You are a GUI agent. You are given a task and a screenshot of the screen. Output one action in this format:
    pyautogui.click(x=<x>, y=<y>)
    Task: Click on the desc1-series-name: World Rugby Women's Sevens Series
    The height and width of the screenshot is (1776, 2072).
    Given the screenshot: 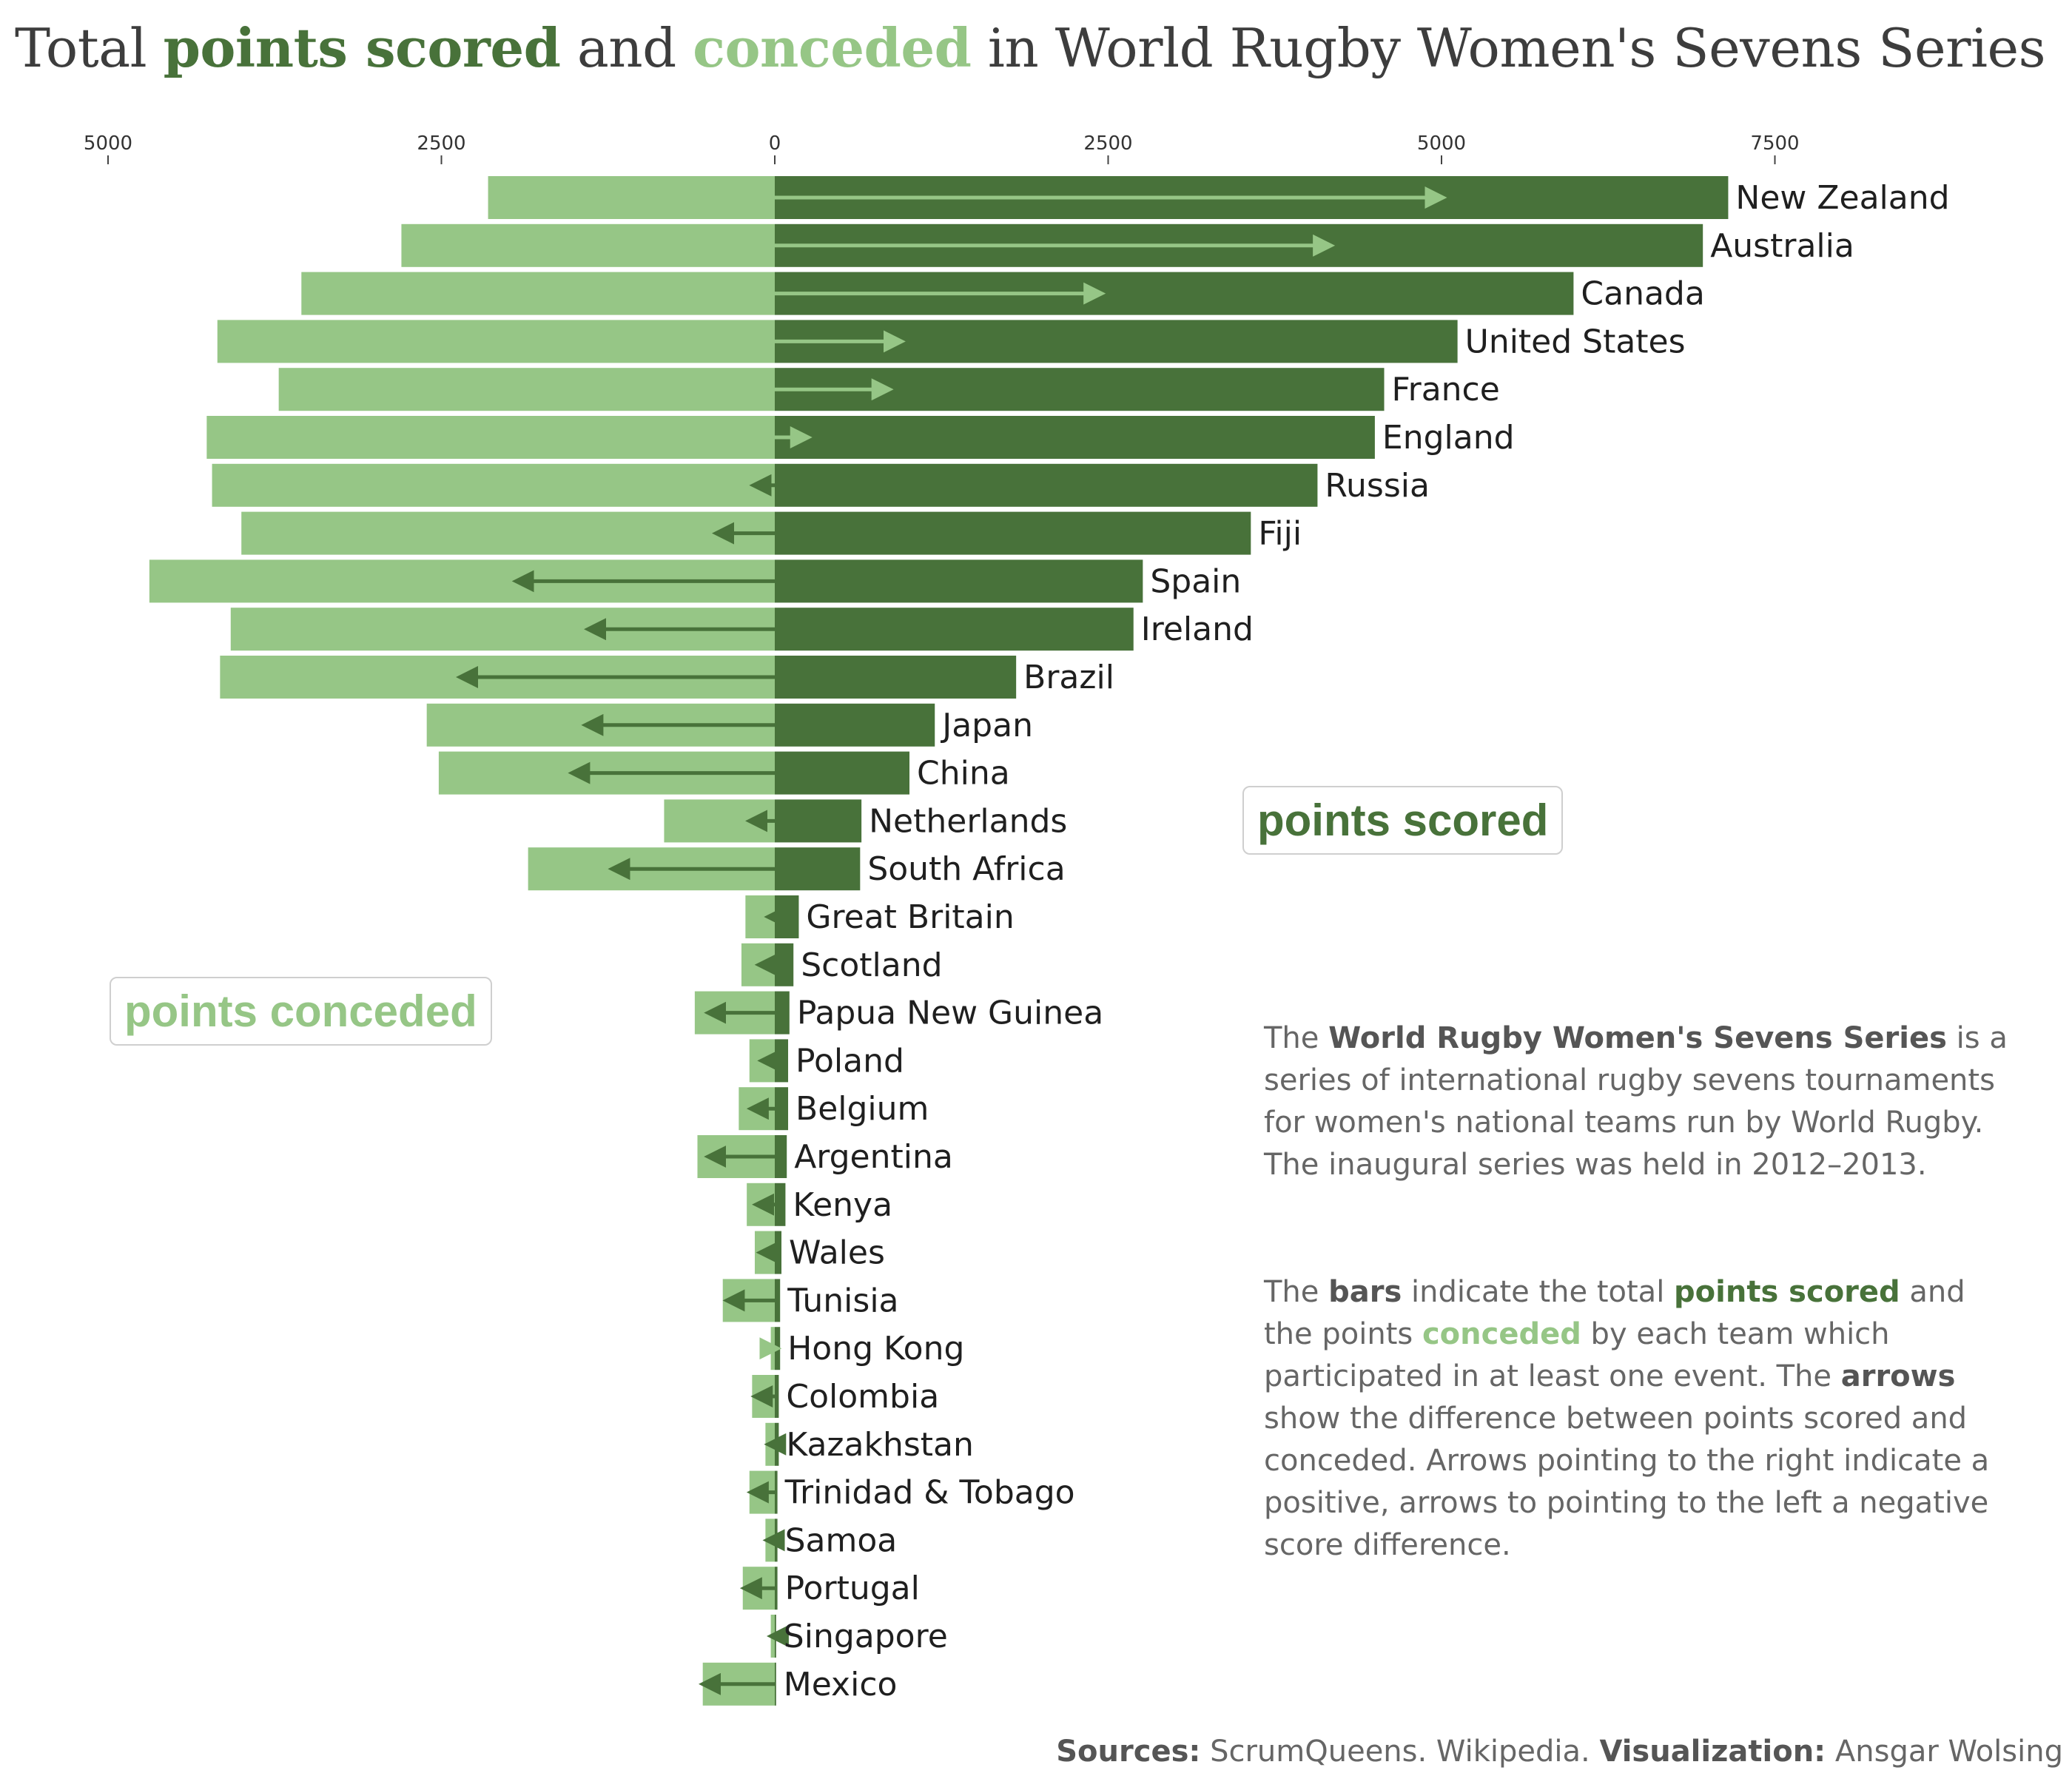 What is the action you would take?
    pyautogui.click(x=1637, y=1038)
    